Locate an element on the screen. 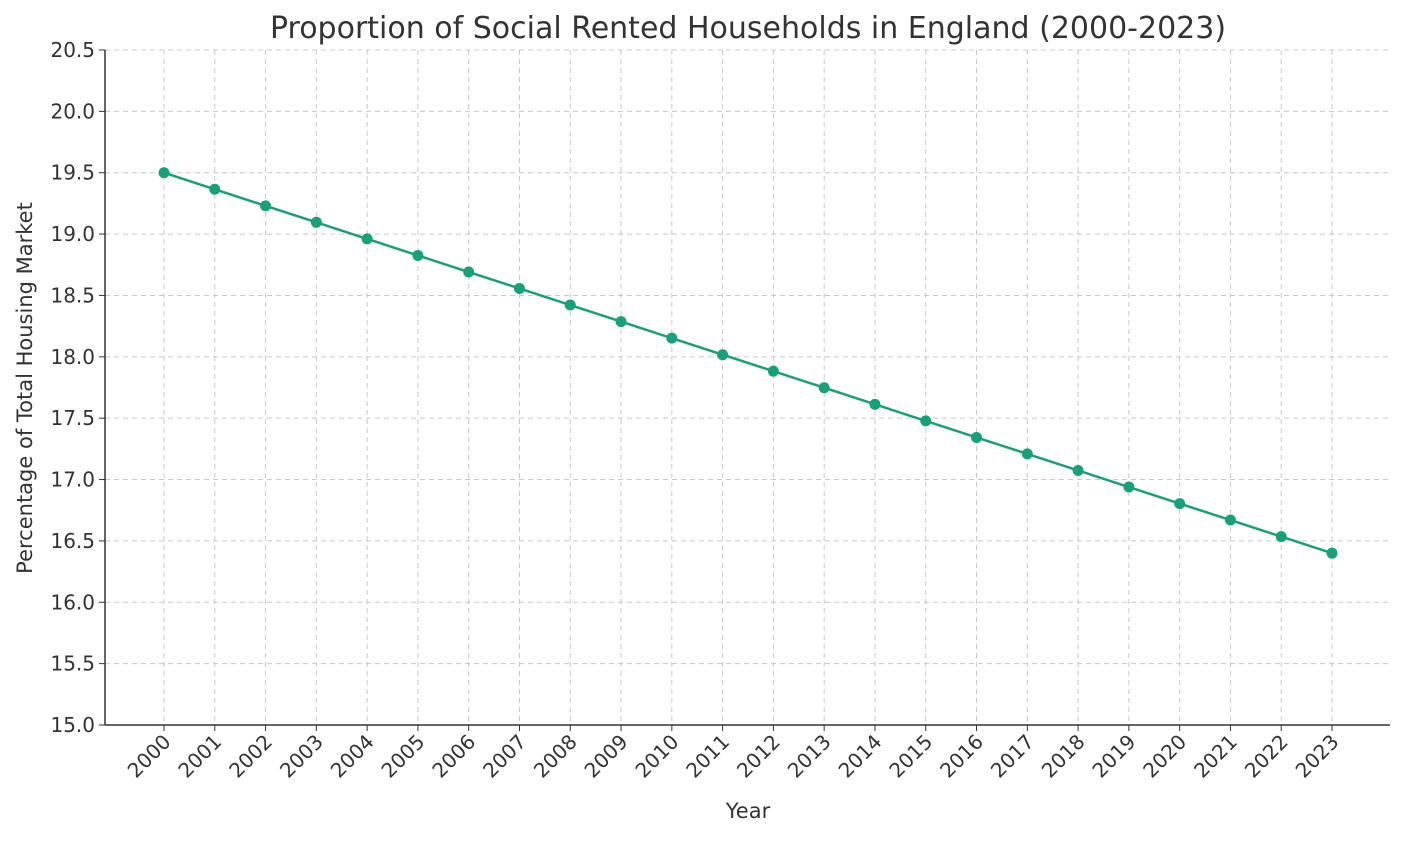 The image size is (1404, 841). data-point-2004 is located at coordinates (367, 239).